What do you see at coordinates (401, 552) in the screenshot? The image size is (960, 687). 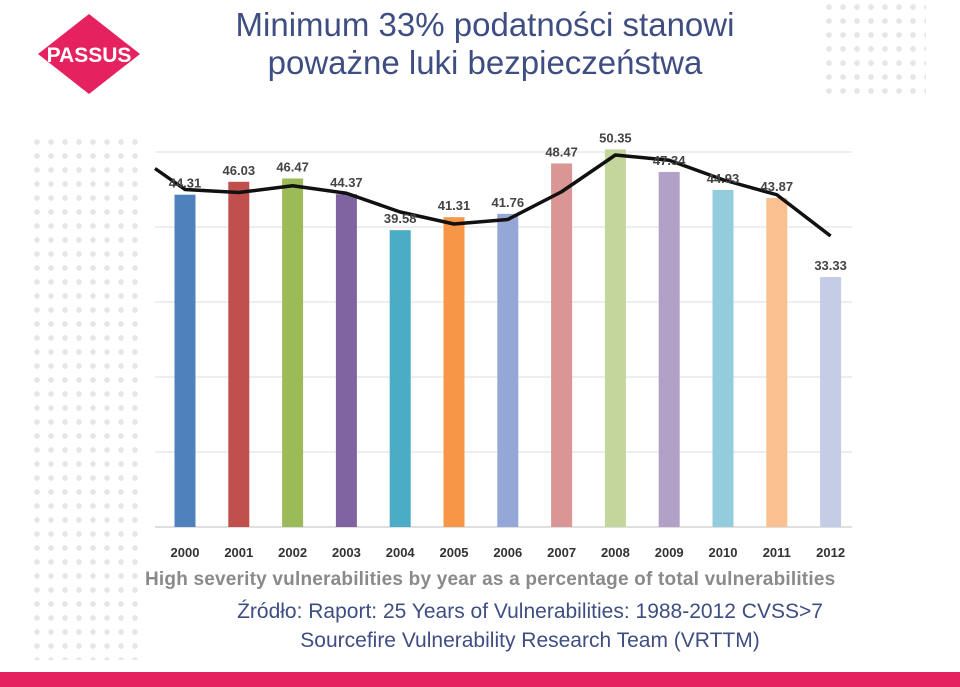 I see `x-tick-2004: 2004` at bounding box center [401, 552].